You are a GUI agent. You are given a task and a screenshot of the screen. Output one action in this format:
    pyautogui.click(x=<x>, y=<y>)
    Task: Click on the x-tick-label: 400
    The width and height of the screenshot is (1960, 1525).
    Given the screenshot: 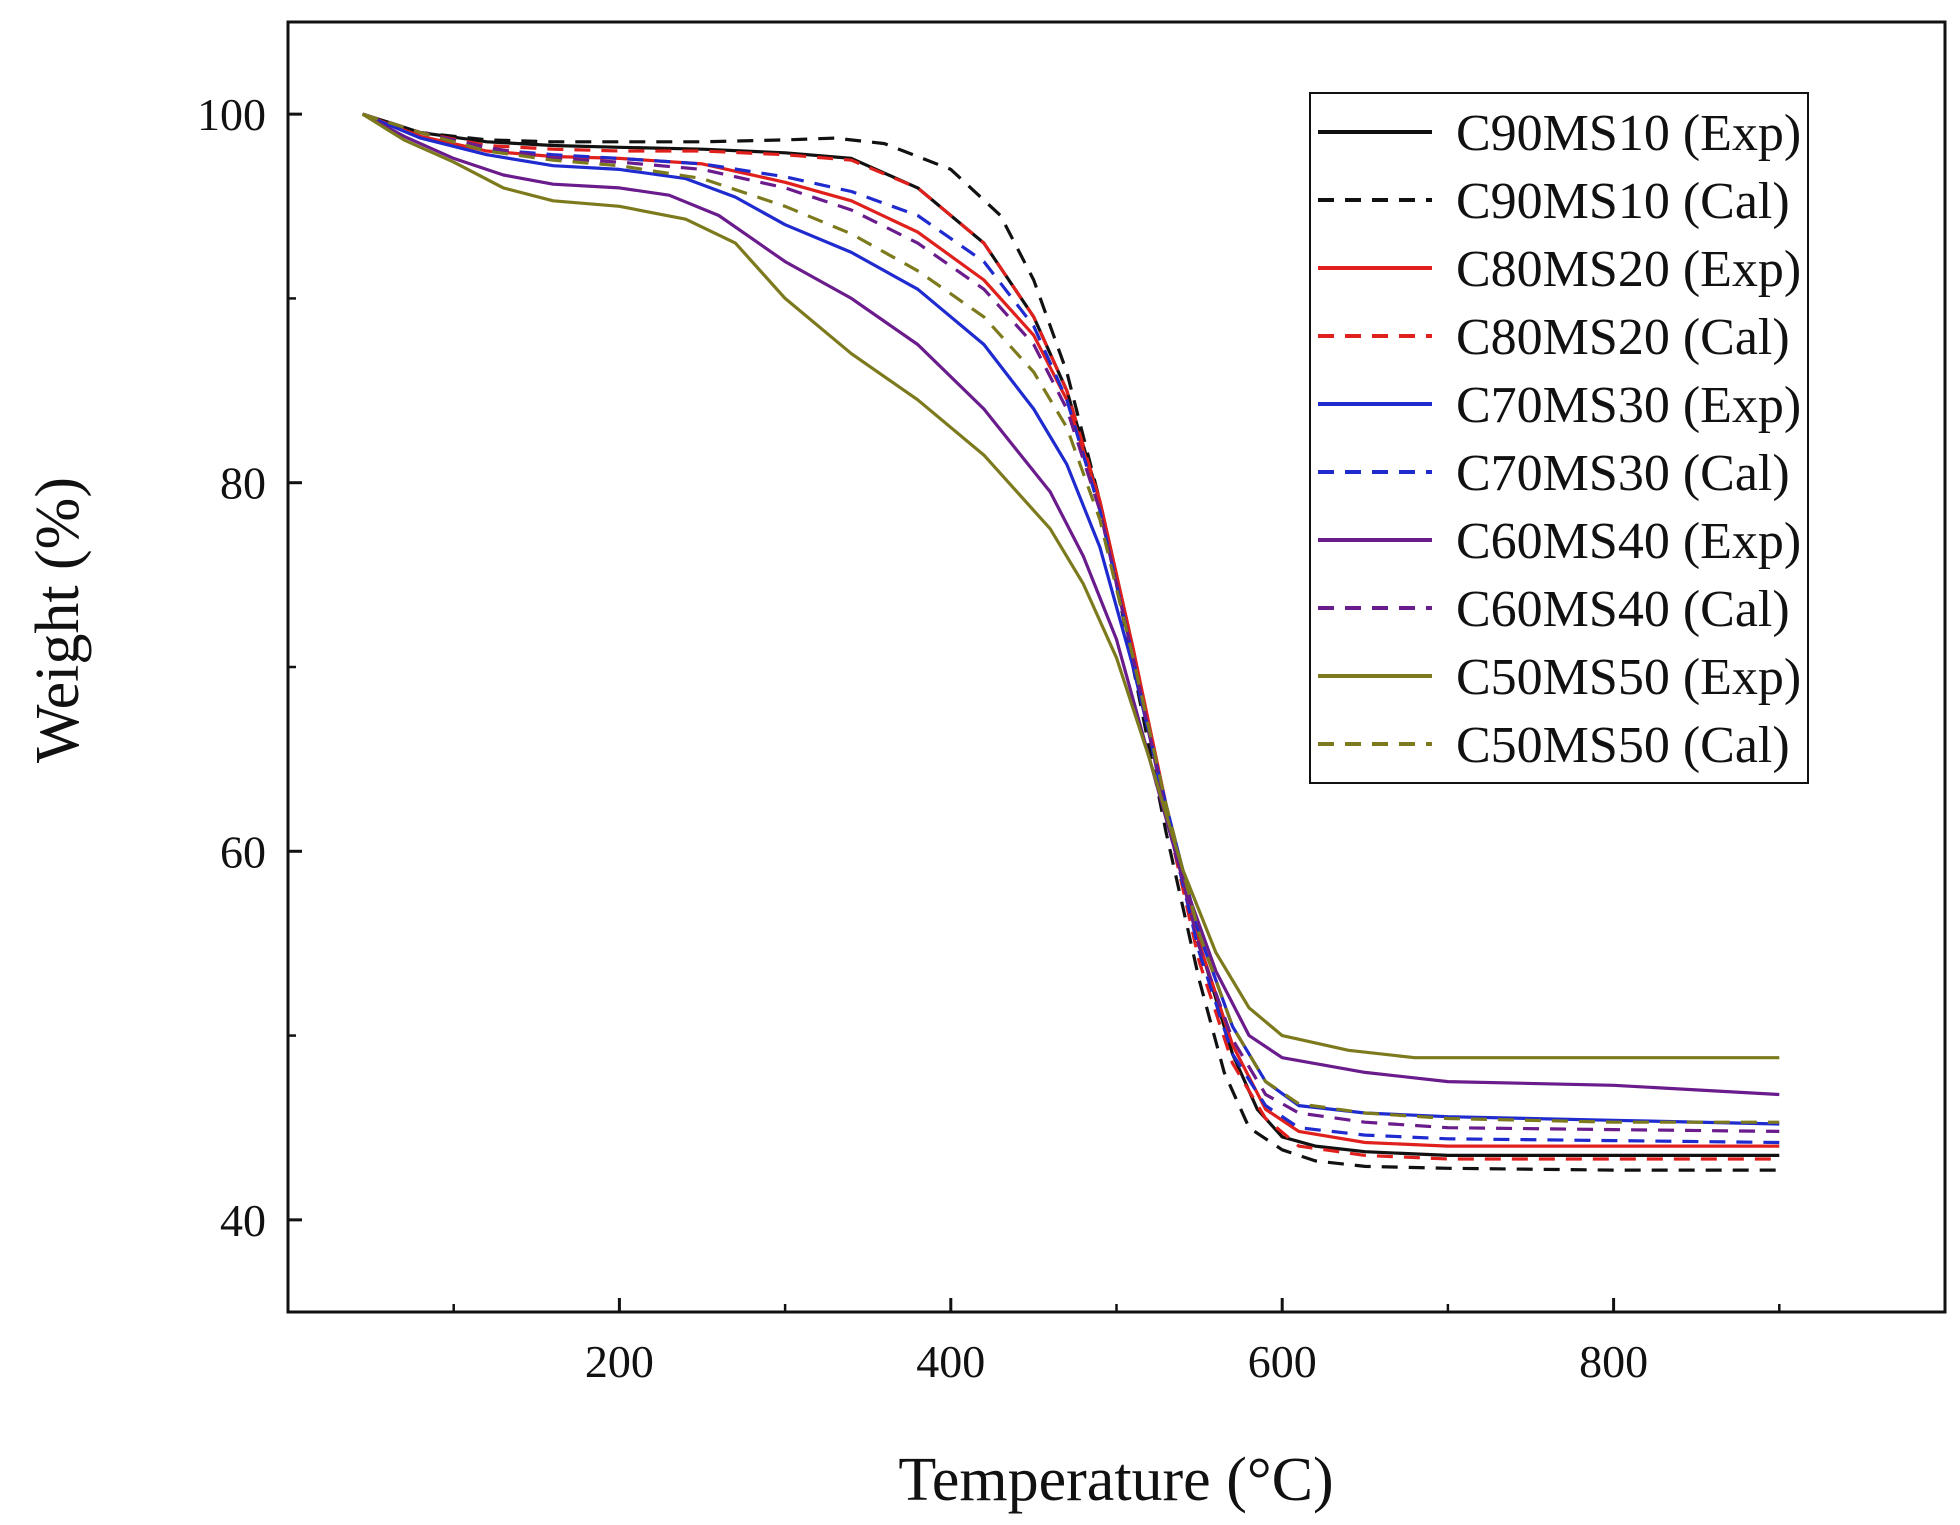 What is the action you would take?
    pyautogui.click(x=950, y=1361)
    